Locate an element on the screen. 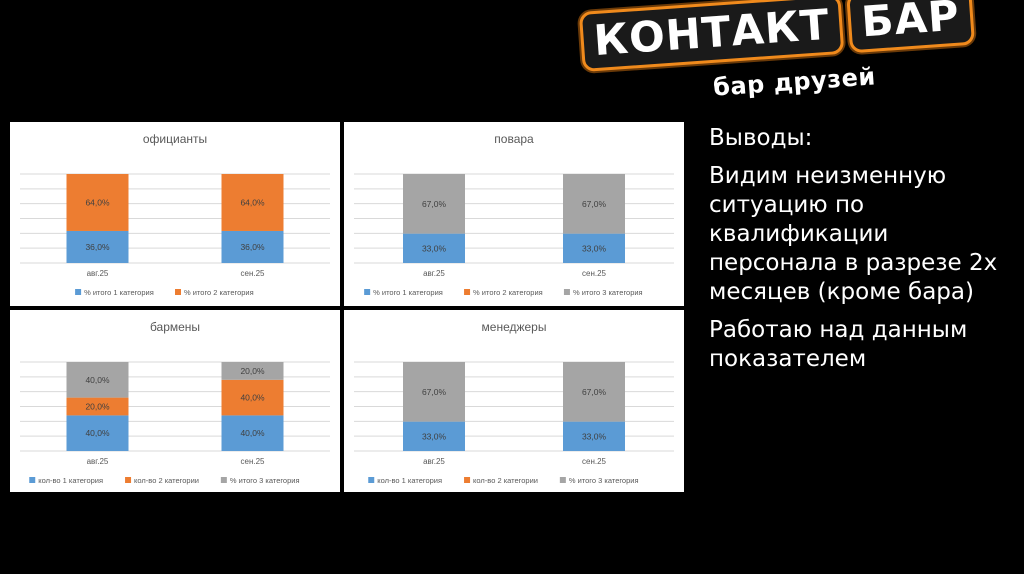  chart-title: официанты is located at coordinates (175, 139).